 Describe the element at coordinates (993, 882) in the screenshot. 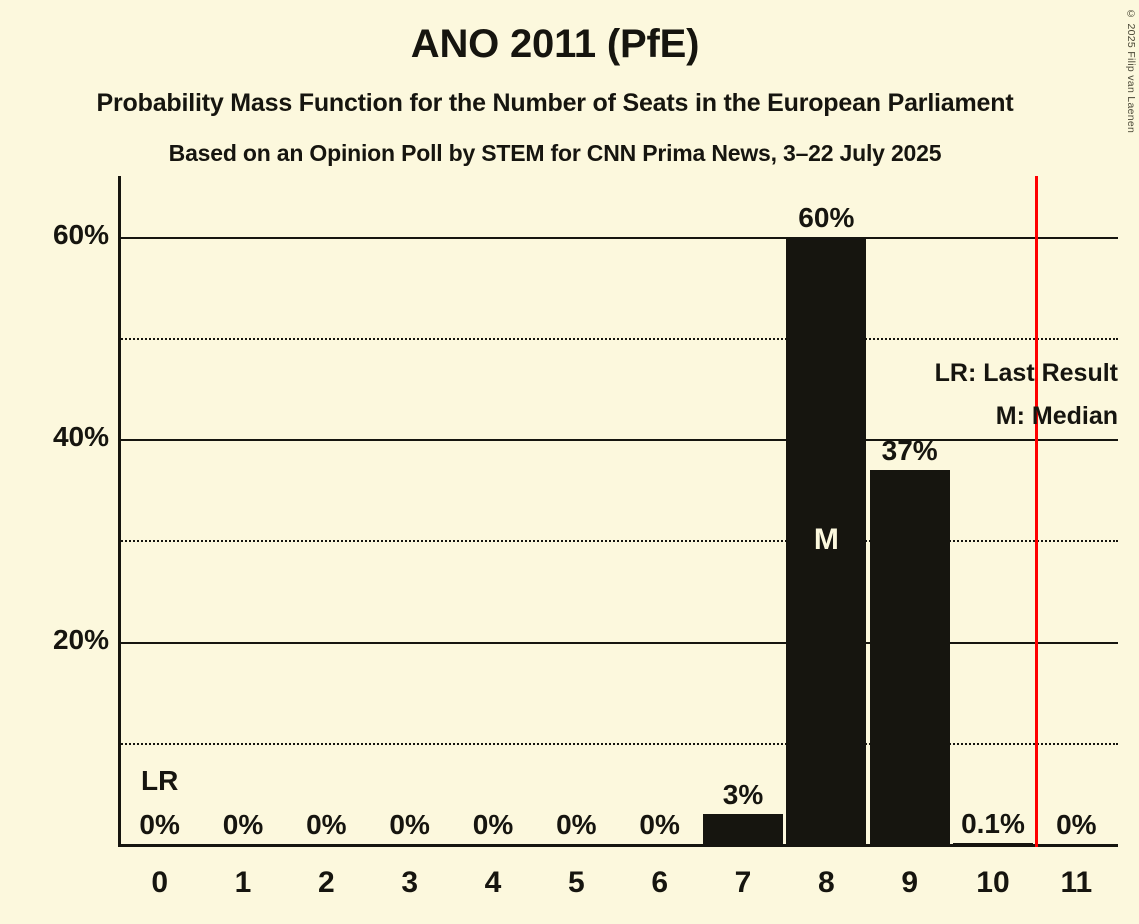

I see `x-tick-label: 10` at that location.